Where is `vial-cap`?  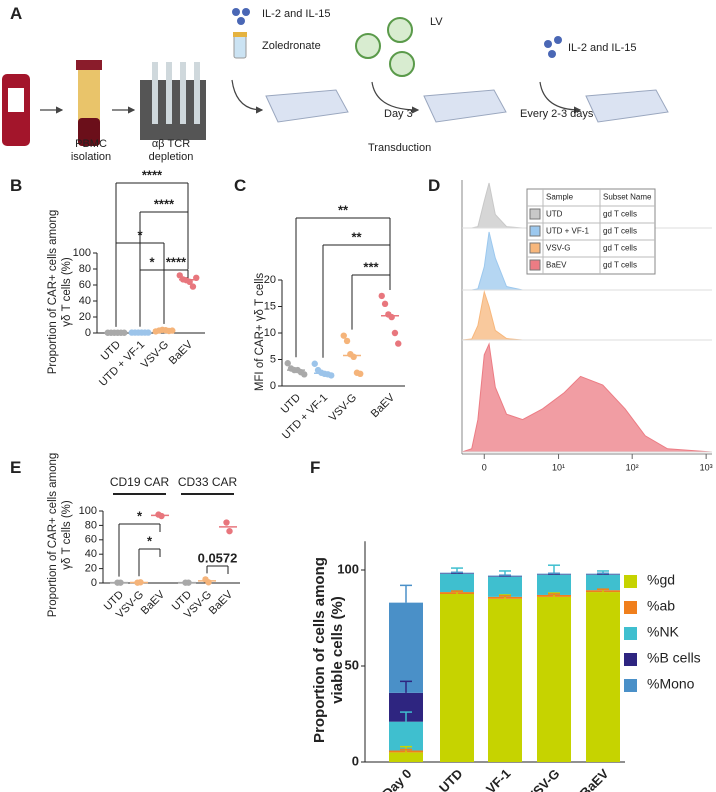
vial-cap is located at coordinates (240, 34).